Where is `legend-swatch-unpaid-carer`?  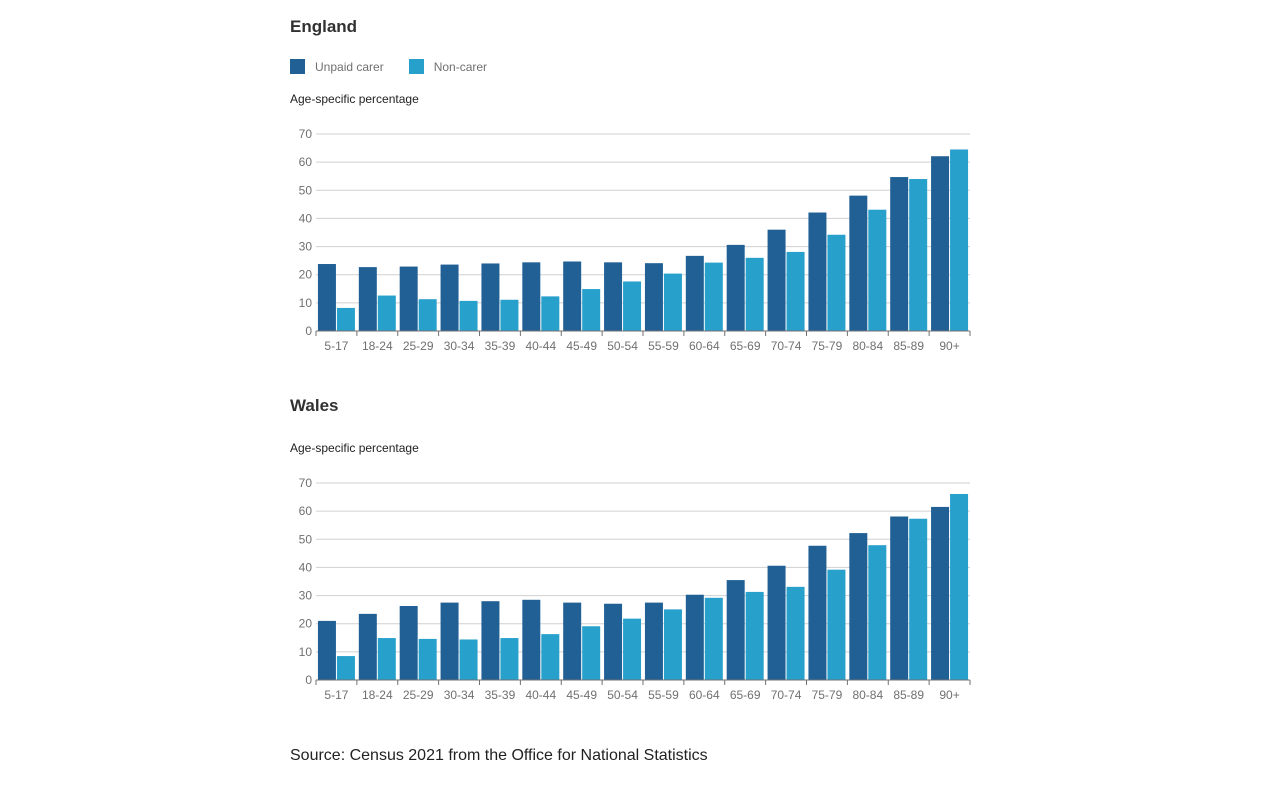
legend-swatch-unpaid-carer is located at coordinates (297, 66).